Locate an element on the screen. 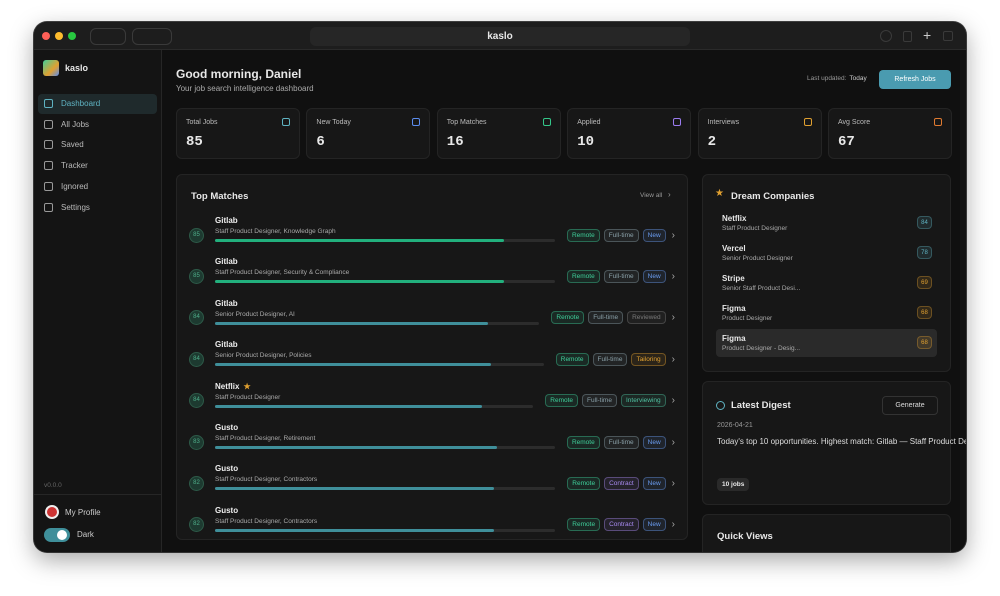 This screenshot has height=596, width=1000. match-info: Gusto Staff Product Designer, Contractors is located at coordinates (389, 525).